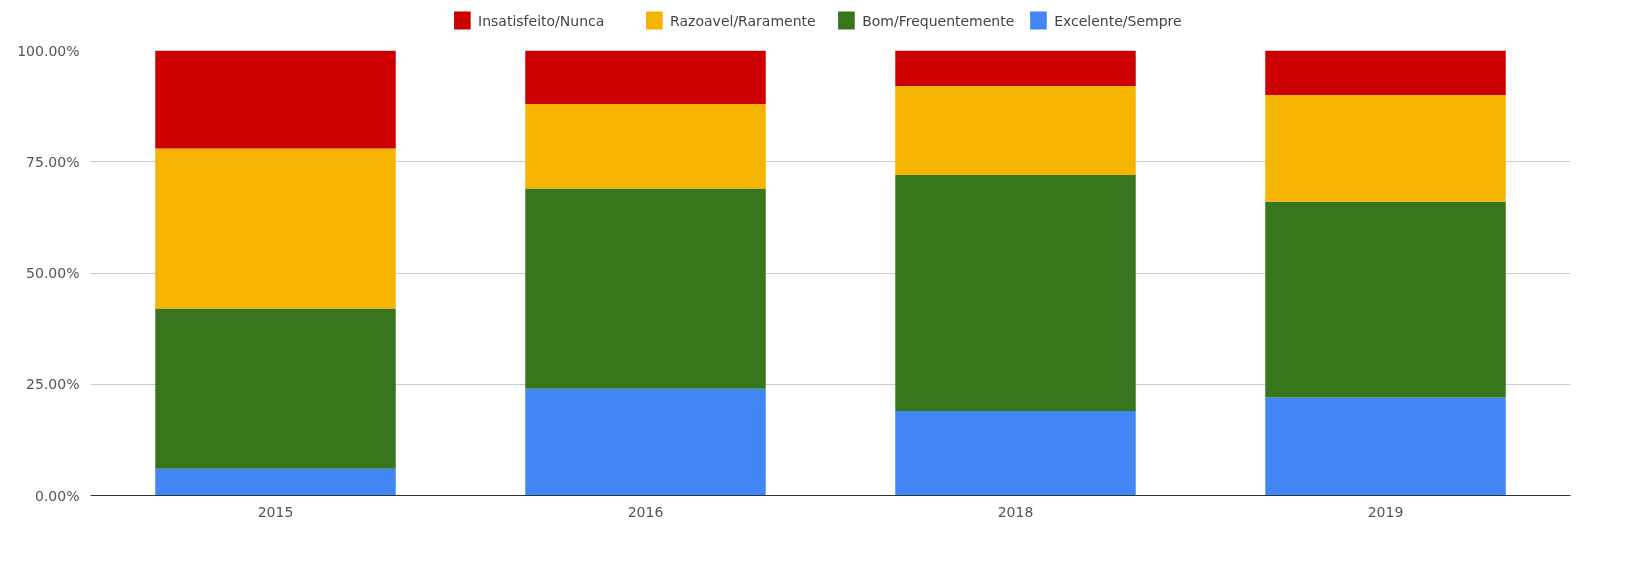 The height and width of the screenshot is (561, 1628). I want to click on legend-label: Insatisfeito/Nunca, so click(541, 20).